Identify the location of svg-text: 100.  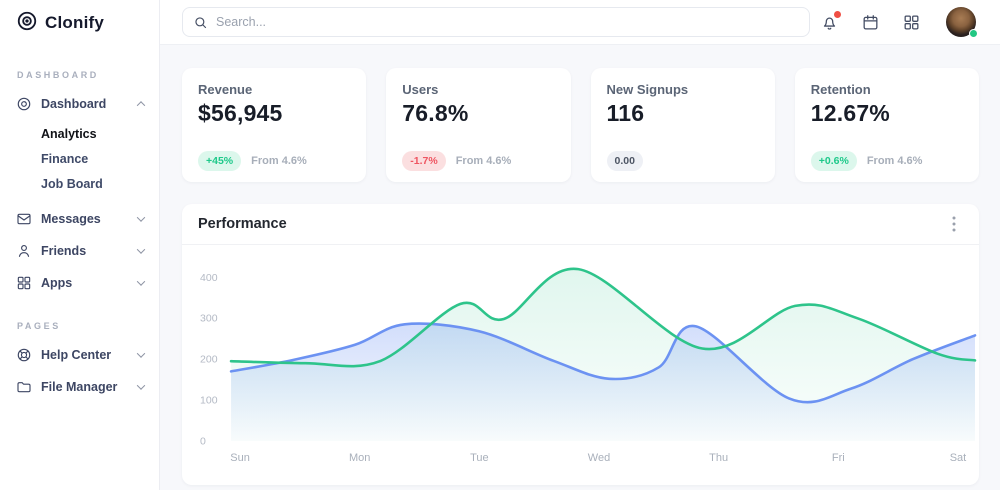
(209, 401).